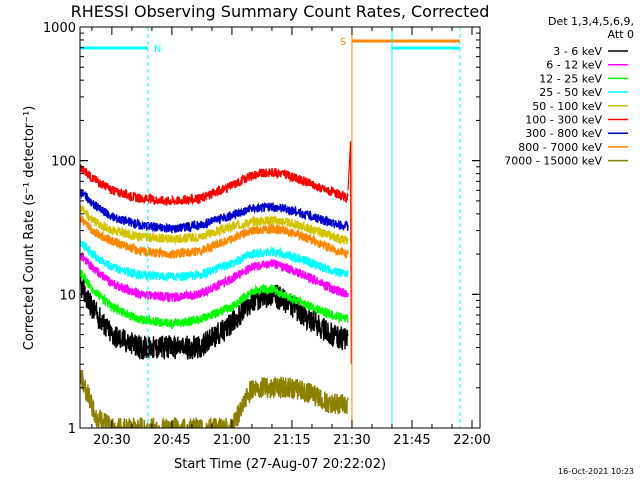  I want to click on y-tick-label: 1000, so click(59, 28).